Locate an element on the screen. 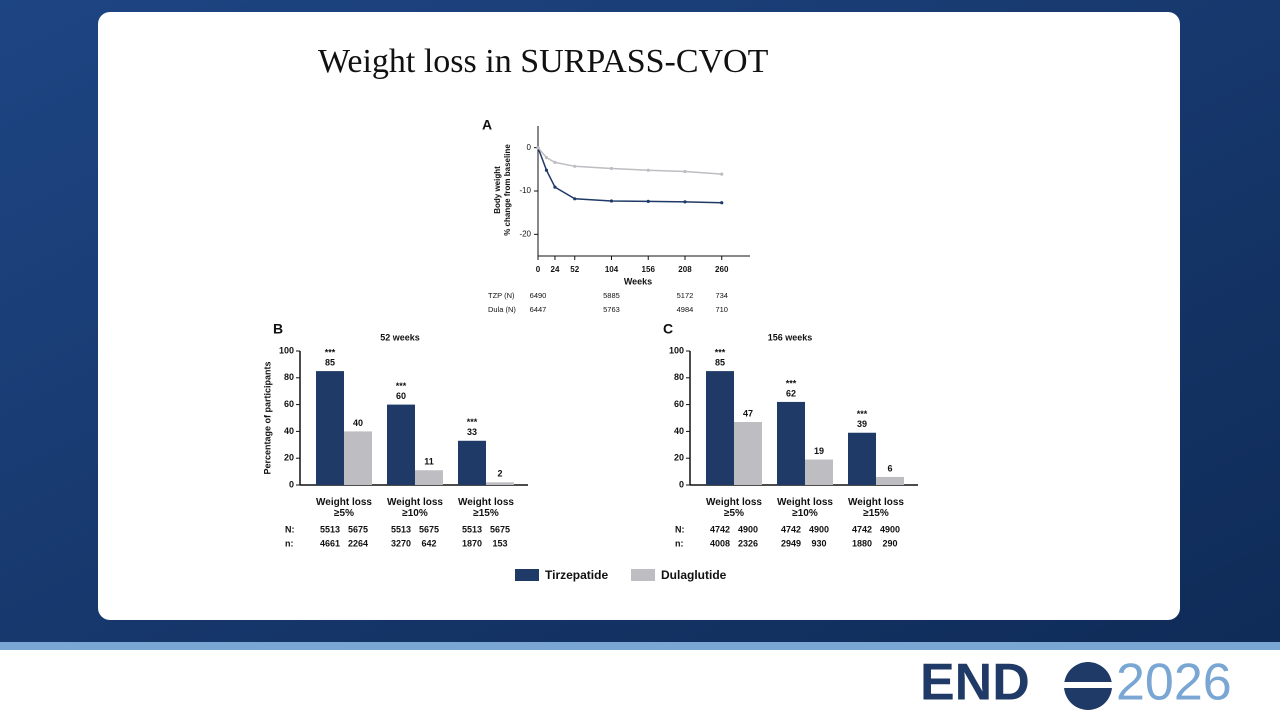 This screenshot has width=1280, height=720. value-label: 47 is located at coordinates (748, 413).